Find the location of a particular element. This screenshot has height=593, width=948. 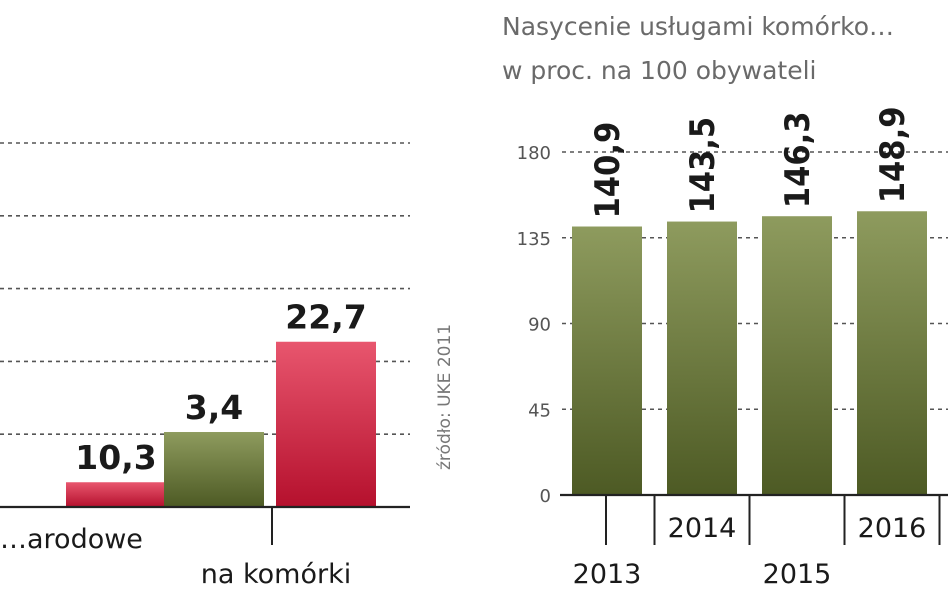

right-value-label: 140,9 is located at coordinates (608, 170).